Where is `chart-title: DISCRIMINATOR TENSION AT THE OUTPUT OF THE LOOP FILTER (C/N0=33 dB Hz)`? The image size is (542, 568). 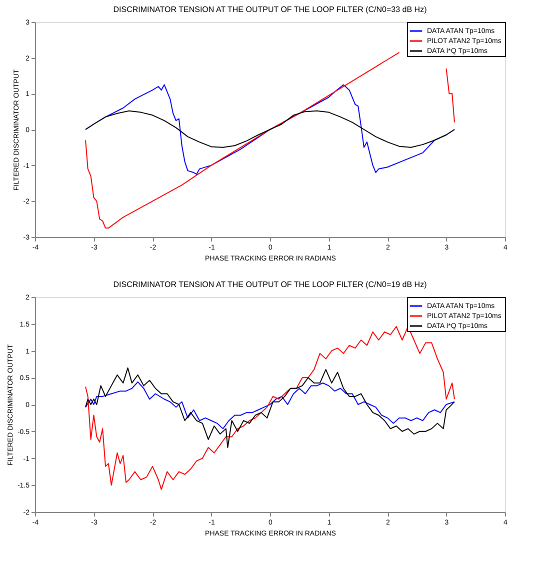 chart-title: DISCRIMINATOR TENSION AT THE OUTPUT OF THE LOOP FILTER (C/N0=33 dB Hz) is located at coordinates (270, 9).